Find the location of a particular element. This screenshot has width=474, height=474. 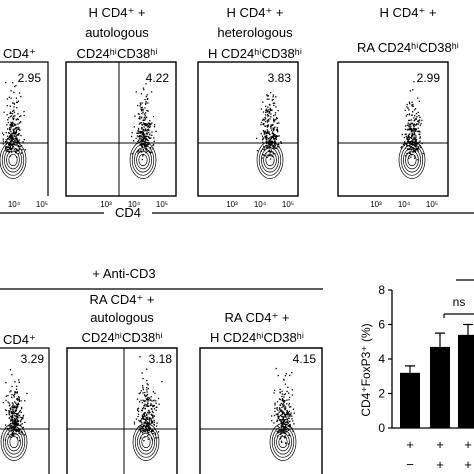

bottom-panel-1-percentage: 3.29 is located at coordinates (33, 359).